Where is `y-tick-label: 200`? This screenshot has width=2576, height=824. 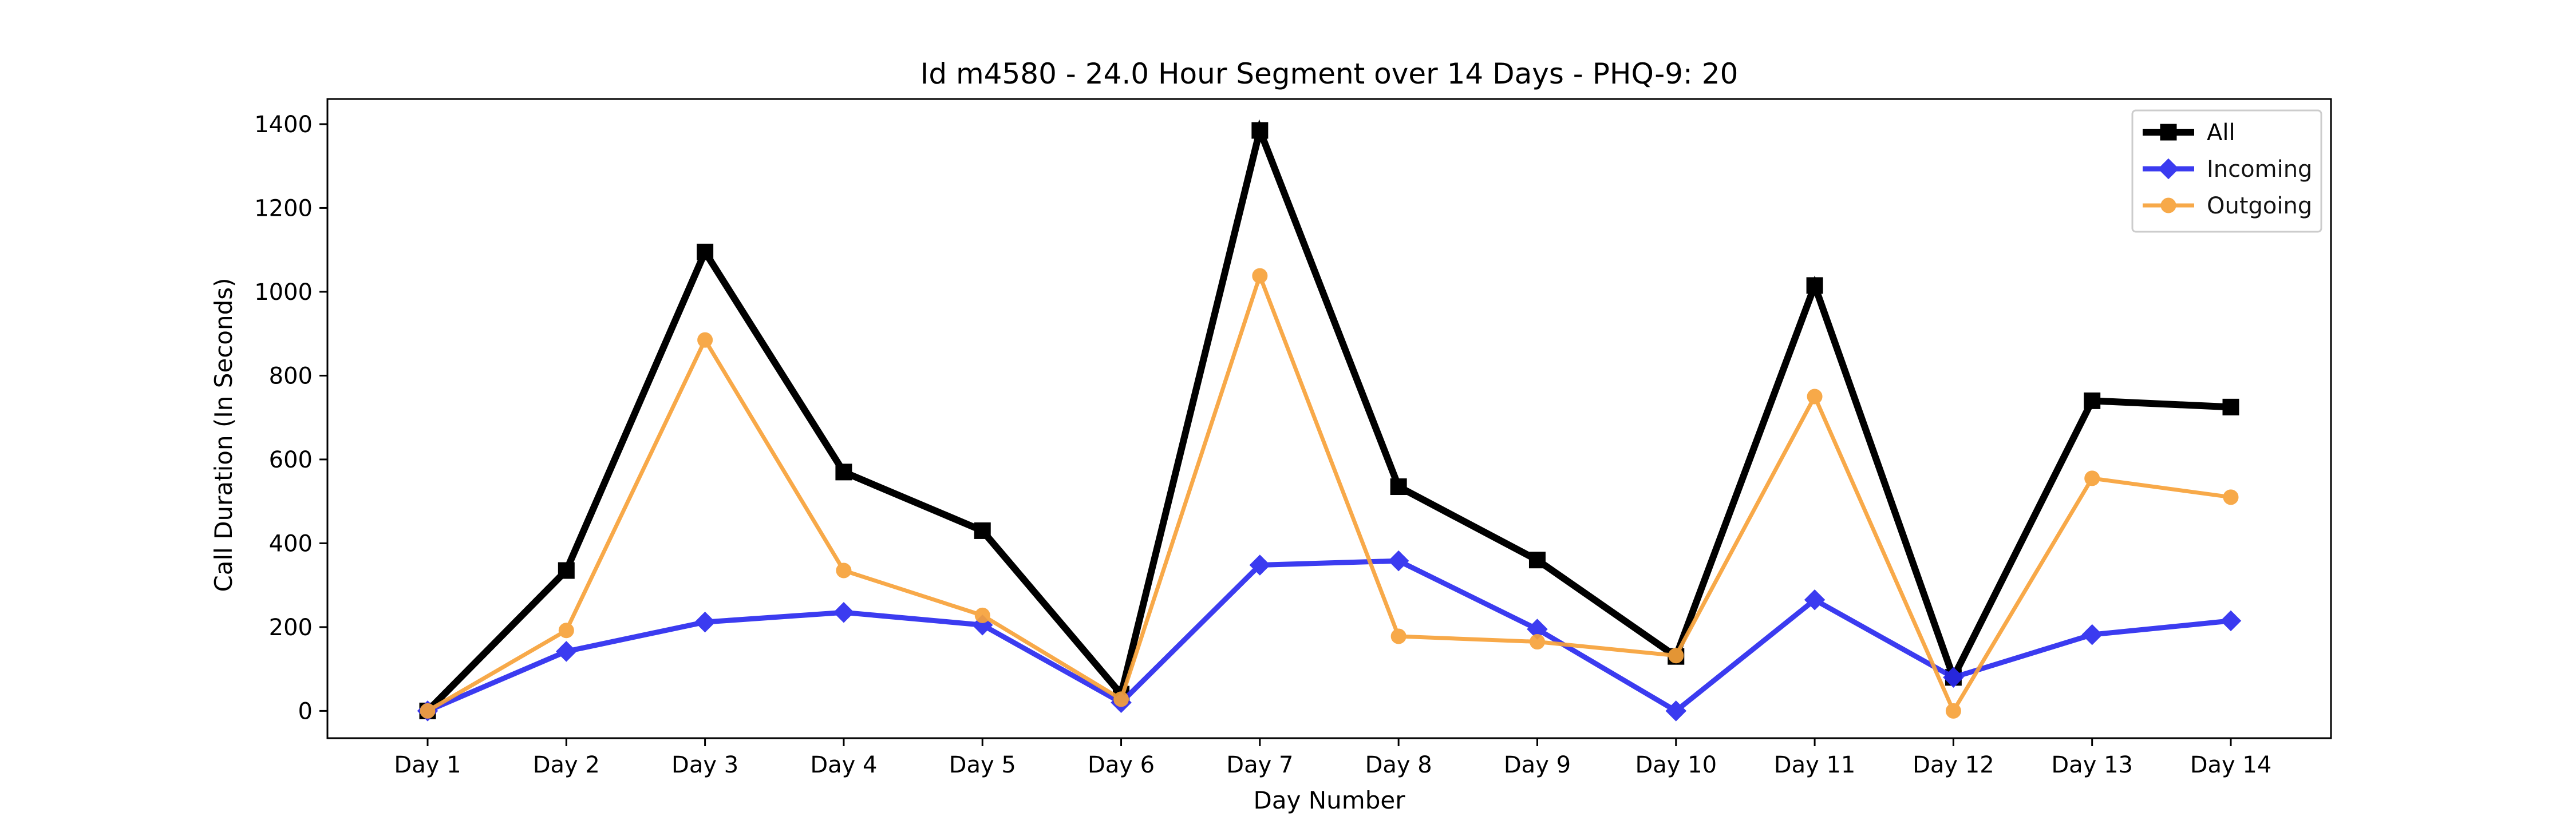
y-tick-label: 200 is located at coordinates (291, 628).